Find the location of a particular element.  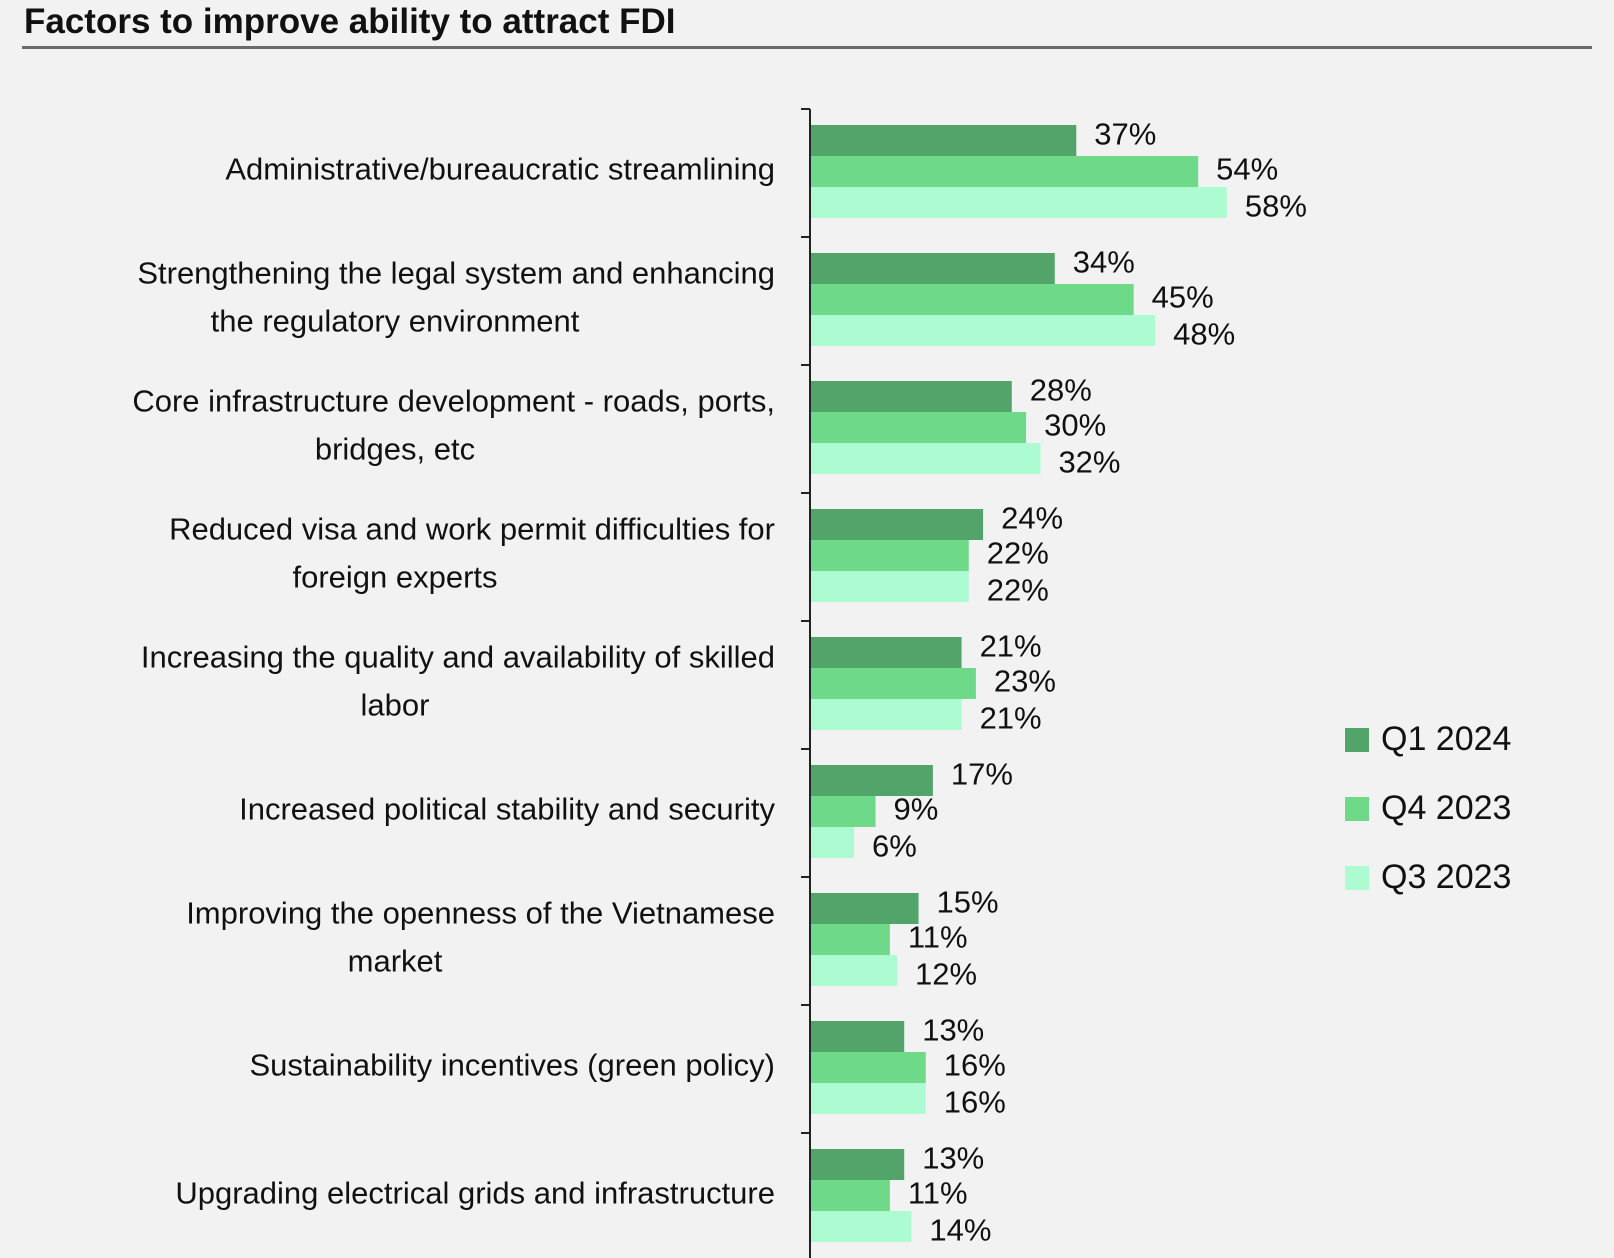

category-label: Sustainability incentives (green policy) is located at coordinates (512, 1065).